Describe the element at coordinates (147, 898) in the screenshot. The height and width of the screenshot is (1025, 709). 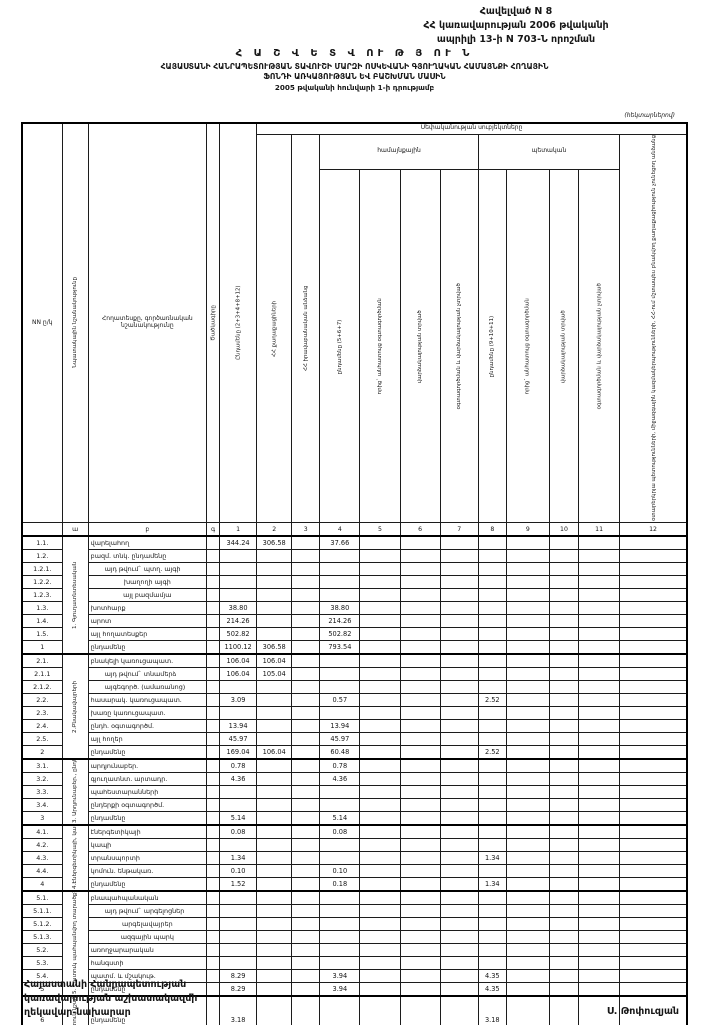
I see `row-label: բնապահպանական` at that location.